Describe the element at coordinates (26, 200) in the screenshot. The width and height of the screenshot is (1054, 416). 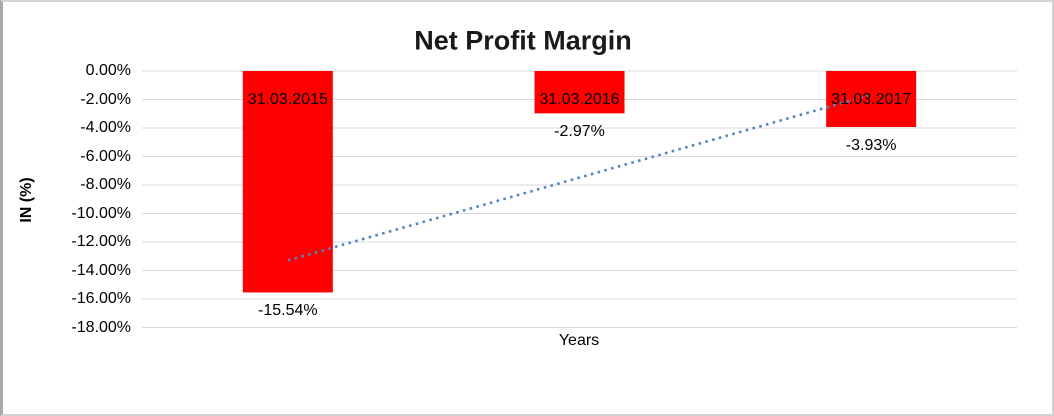
I see `y-axis-title: IN (%)` at that location.